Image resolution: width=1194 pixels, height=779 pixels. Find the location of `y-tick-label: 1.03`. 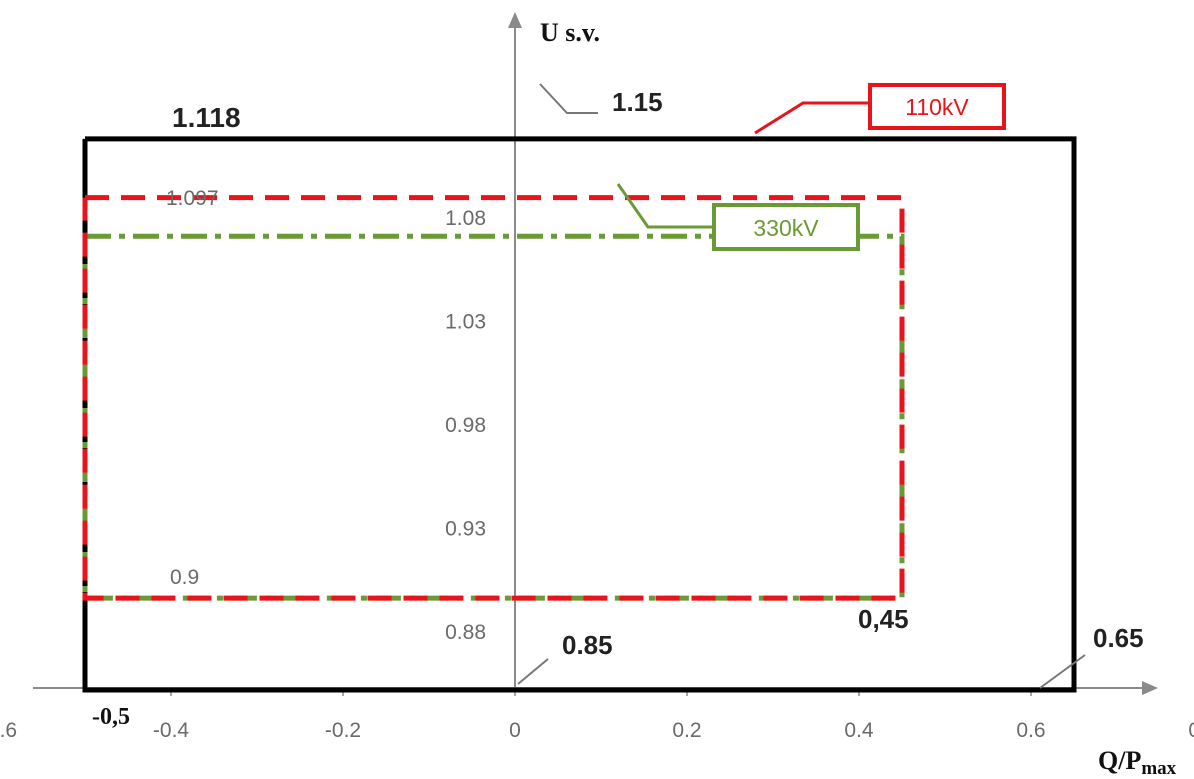

y-tick-label: 1.03 is located at coordinates (465, 322).